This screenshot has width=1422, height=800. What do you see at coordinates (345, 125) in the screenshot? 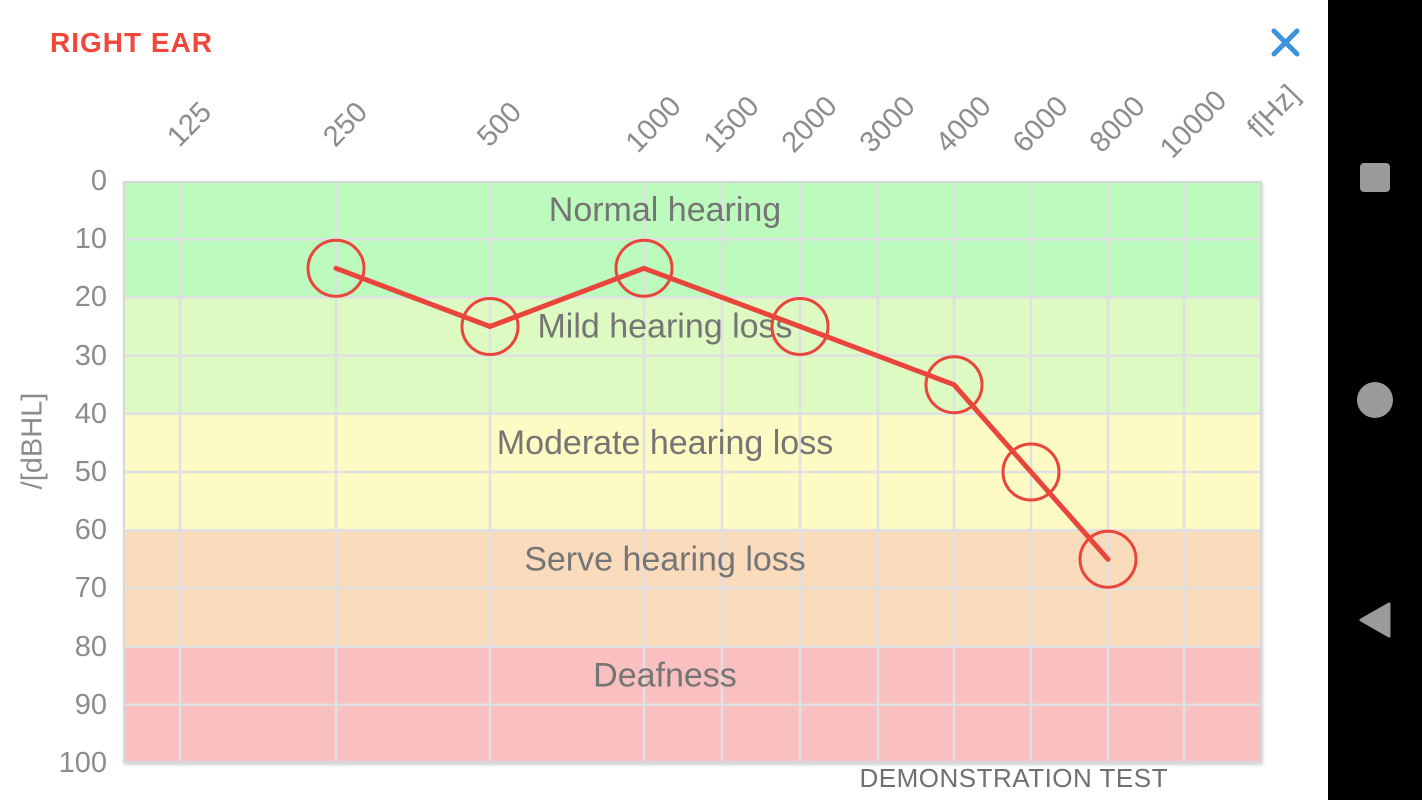
I see `x-tick-label: 250` at bounding box center [345, 125].